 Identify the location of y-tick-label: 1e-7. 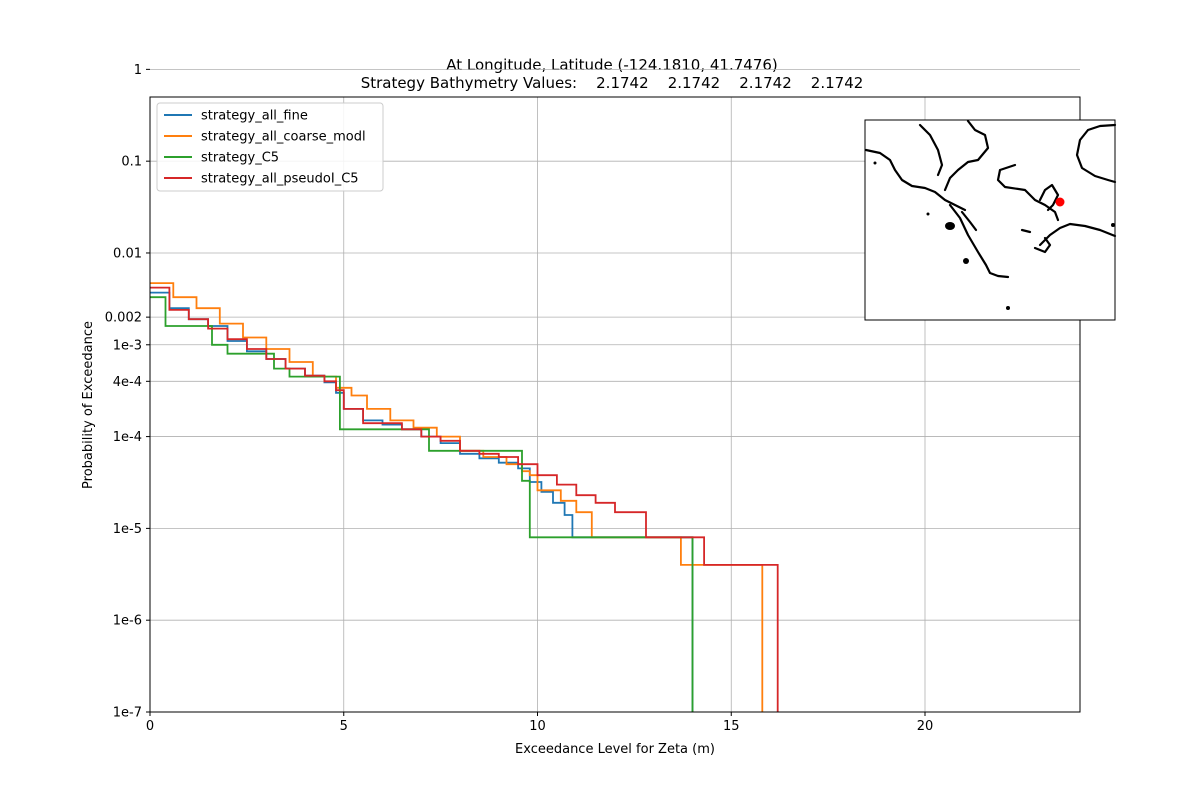
(127, 713).